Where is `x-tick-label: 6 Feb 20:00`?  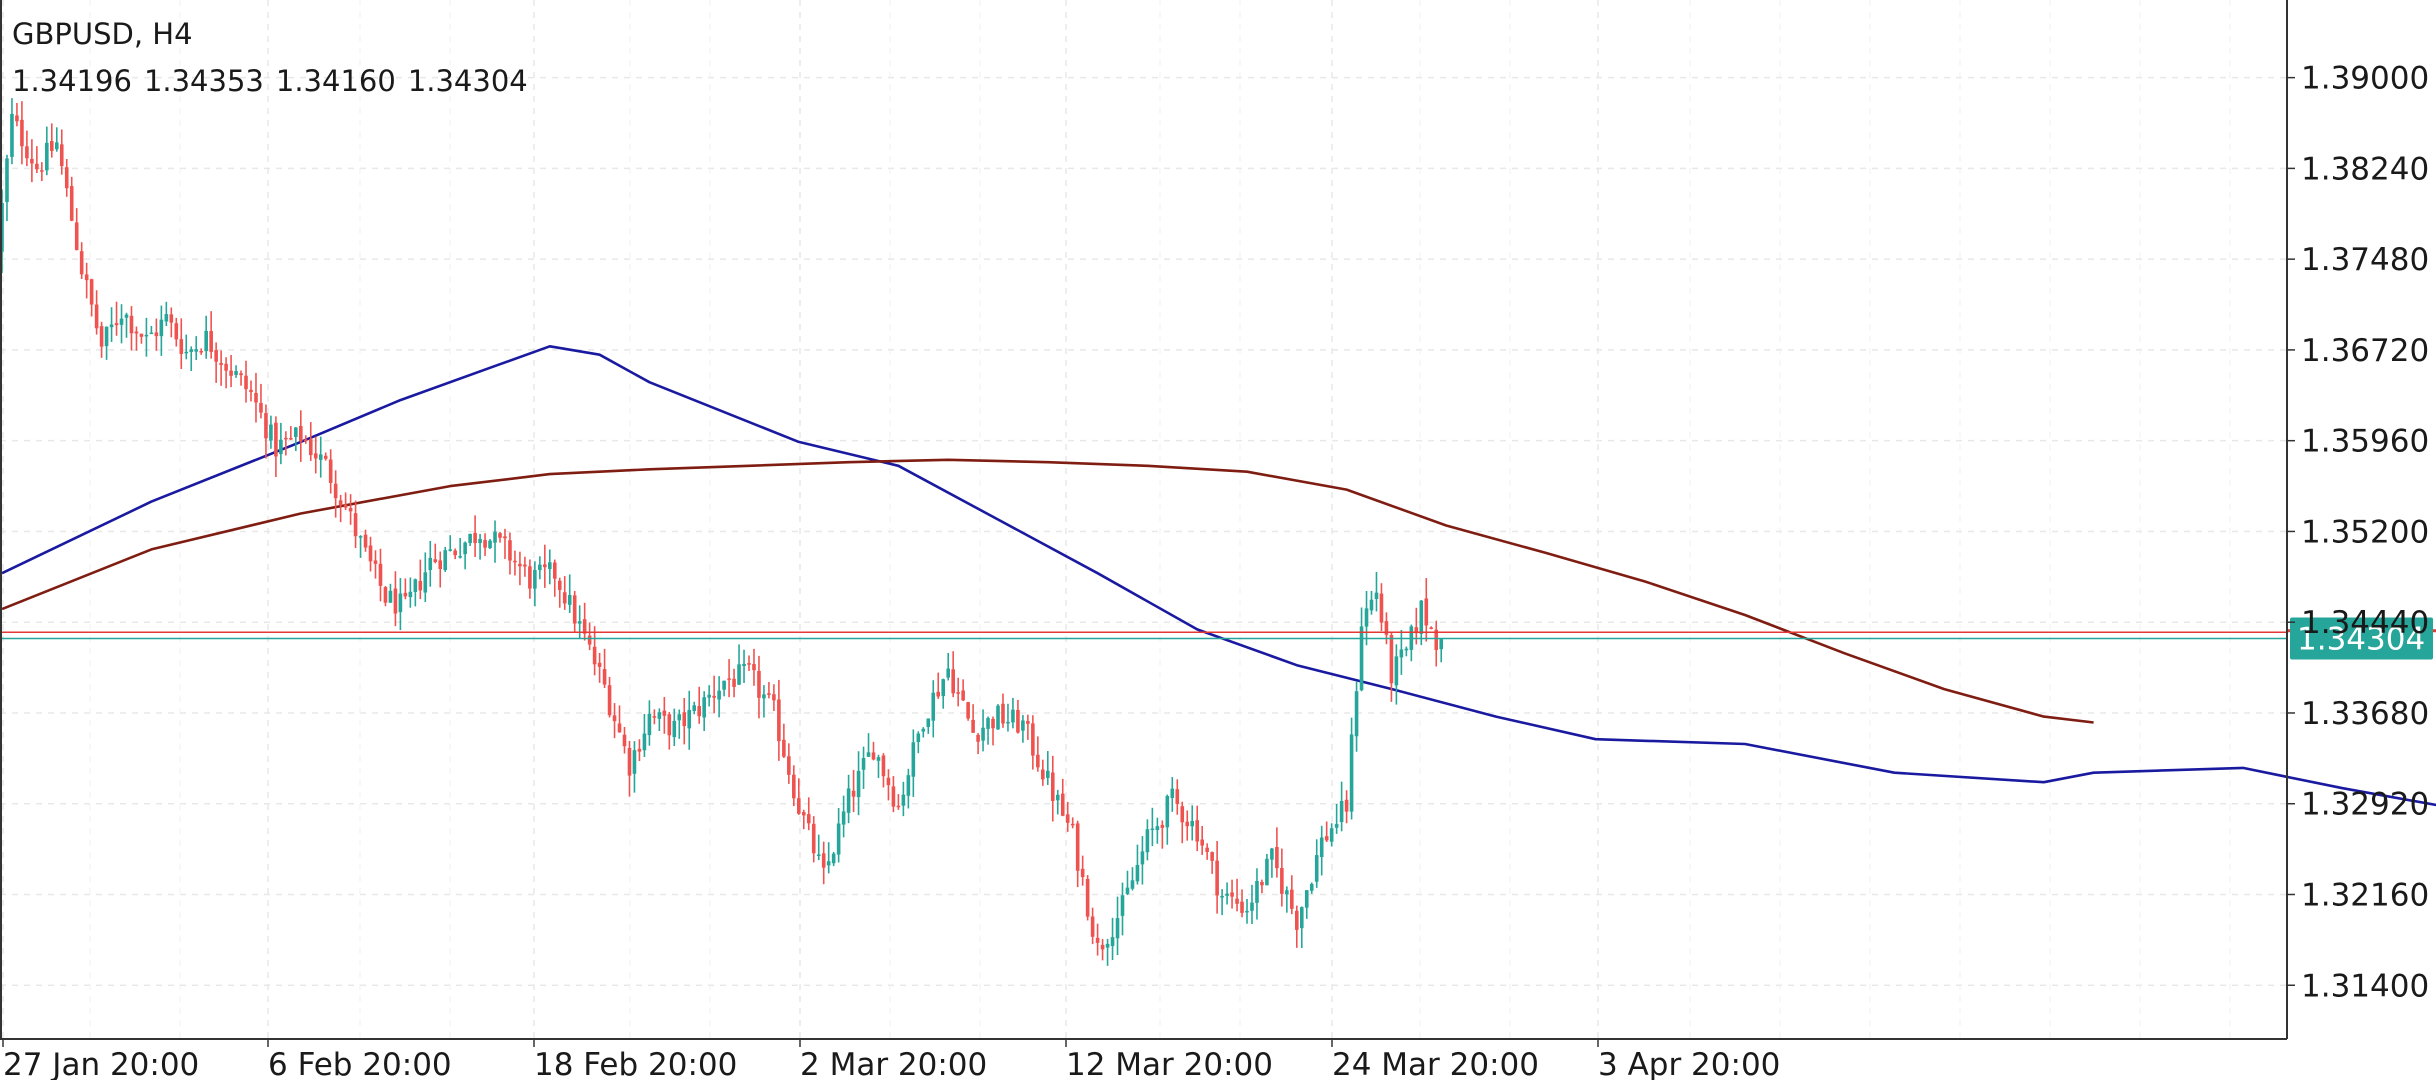
x-tick-label: 6 Feb 20:00 is located at coordinates (360, 1063).